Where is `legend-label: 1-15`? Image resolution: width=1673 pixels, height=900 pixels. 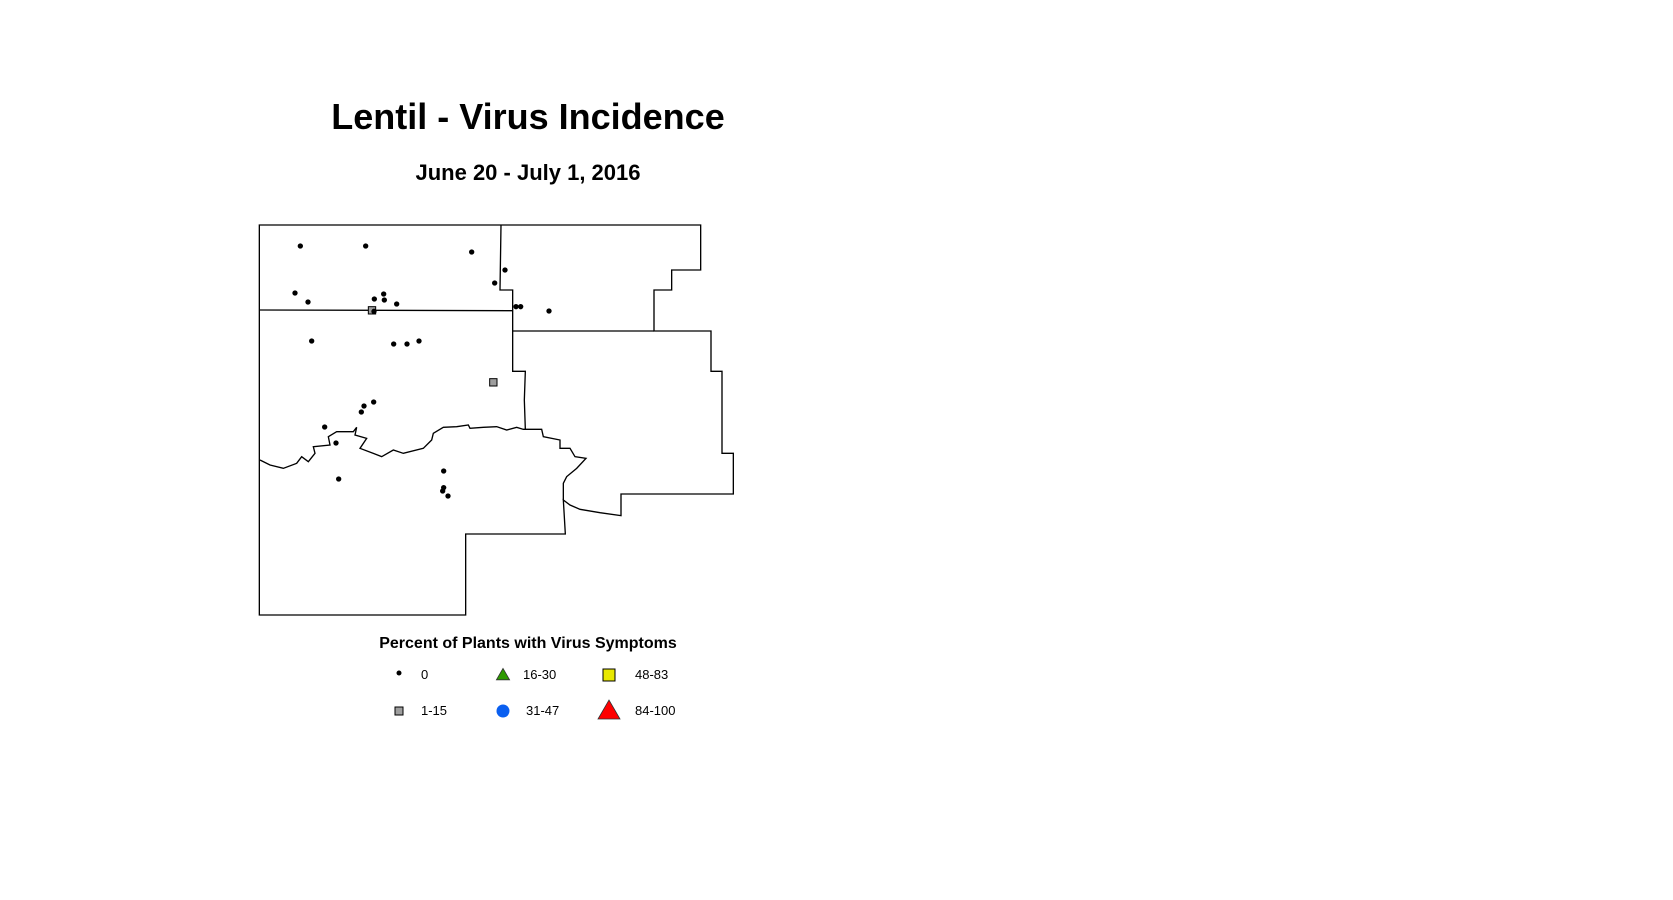 legend-label: 1-15 is located at coordinates (434, 710).